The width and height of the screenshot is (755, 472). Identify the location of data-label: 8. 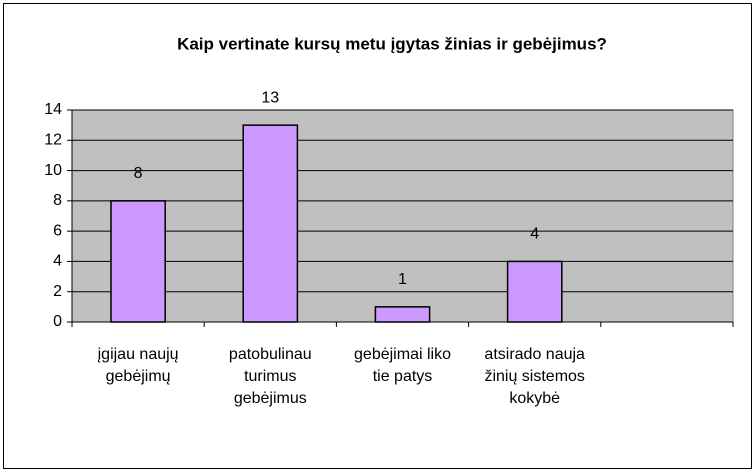
(138, 173).